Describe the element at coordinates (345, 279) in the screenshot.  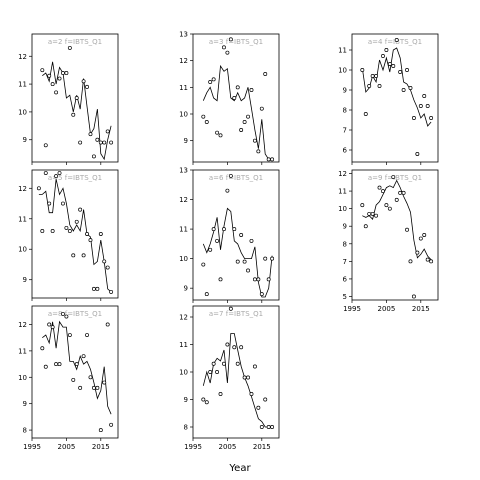
I see `y-tick-label: 6` at that location.